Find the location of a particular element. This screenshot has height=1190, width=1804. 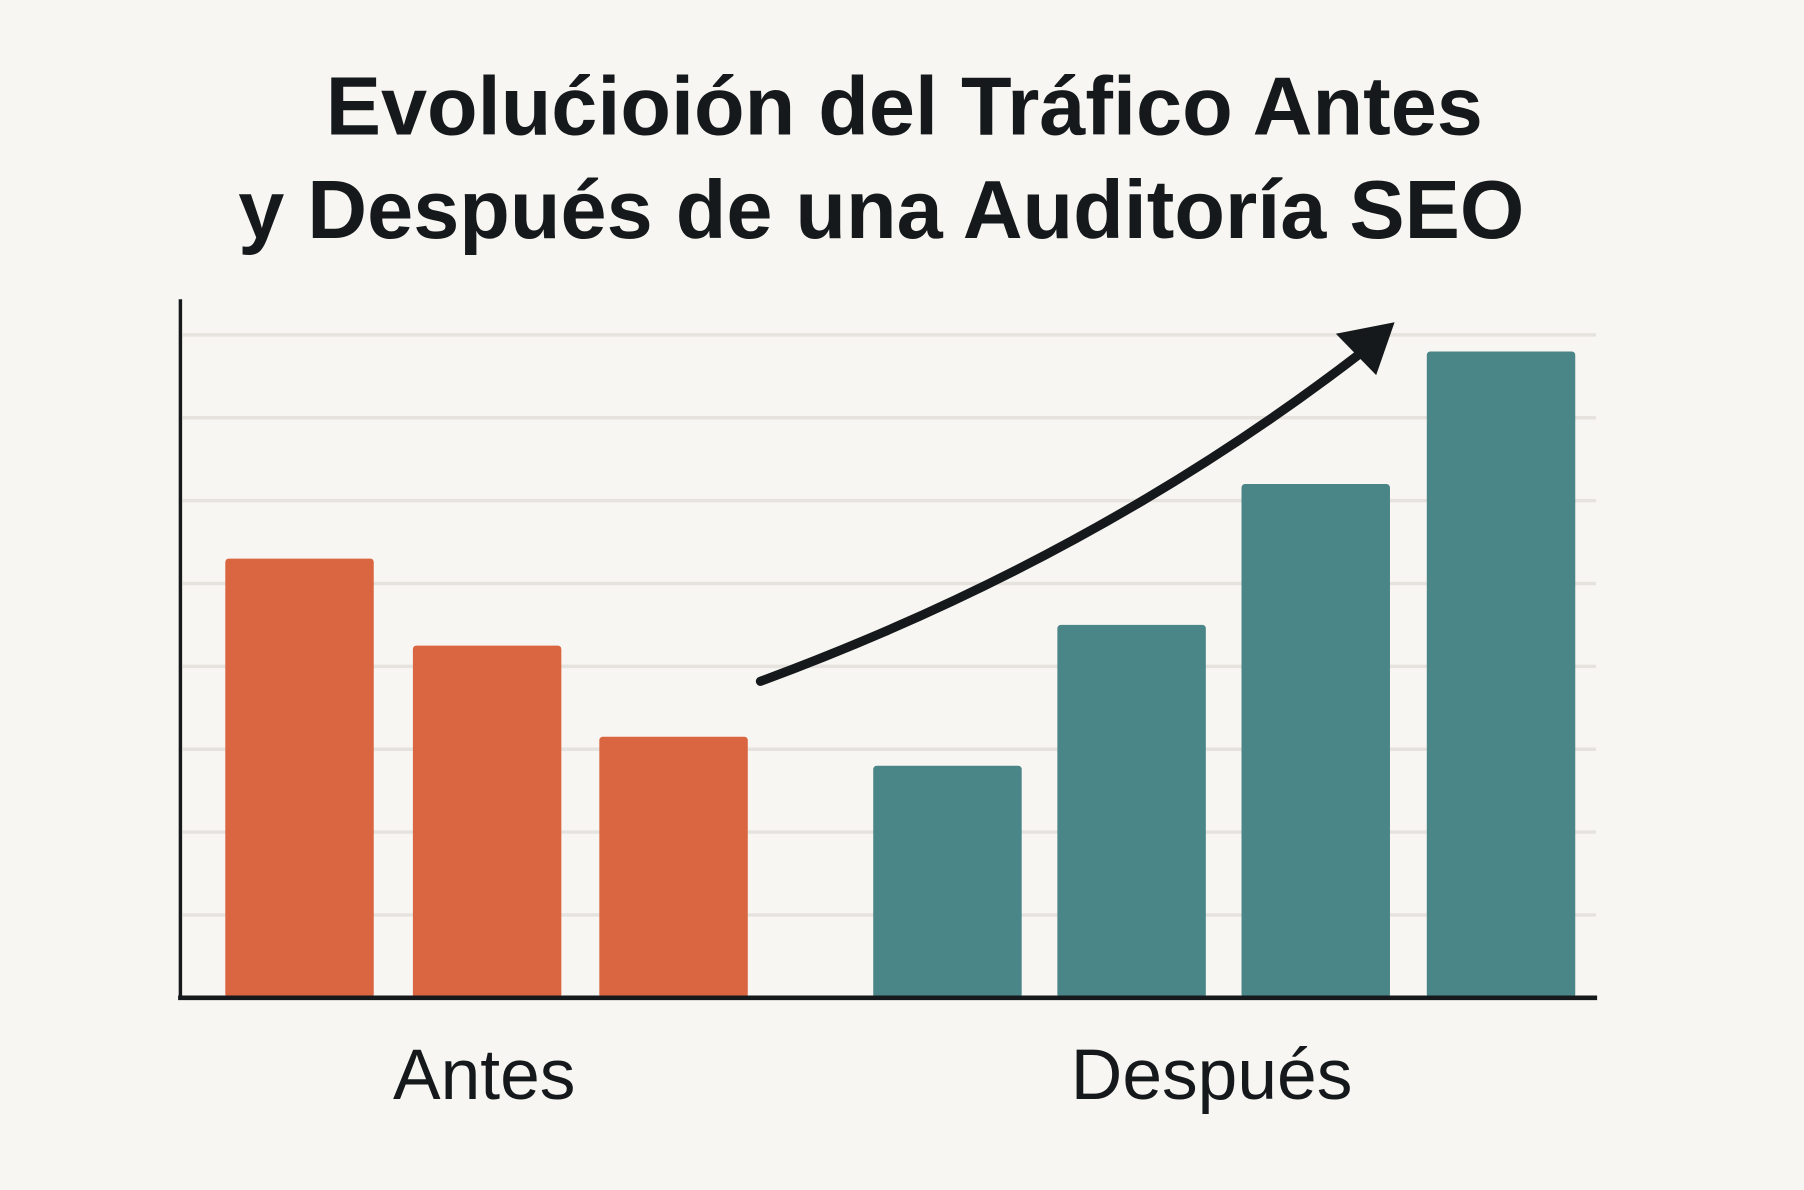

group-label-antes: Antes is located at coordinates (484, 1075).